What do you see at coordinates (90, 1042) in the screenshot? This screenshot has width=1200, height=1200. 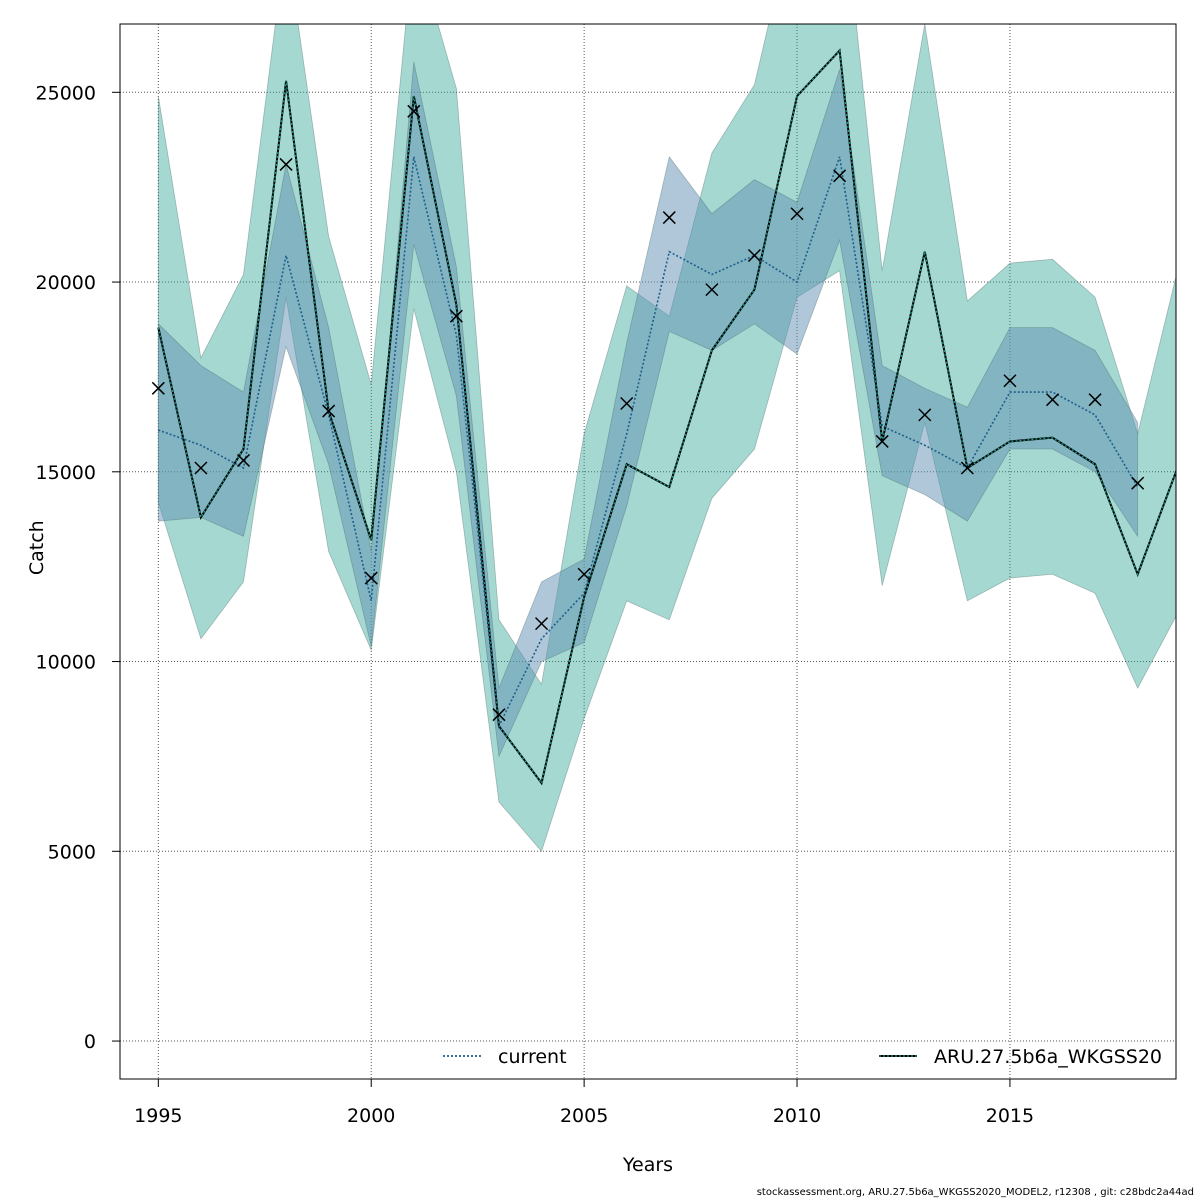 I see `y-tick-label: 0` at bounding box center [90, 1042].